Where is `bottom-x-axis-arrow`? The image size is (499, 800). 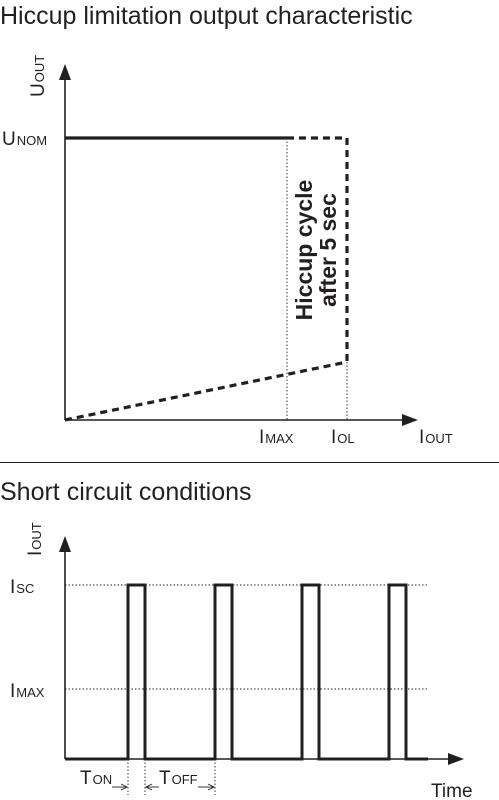 bottom-x-axis-arrow is located at coordinates (456, 759).